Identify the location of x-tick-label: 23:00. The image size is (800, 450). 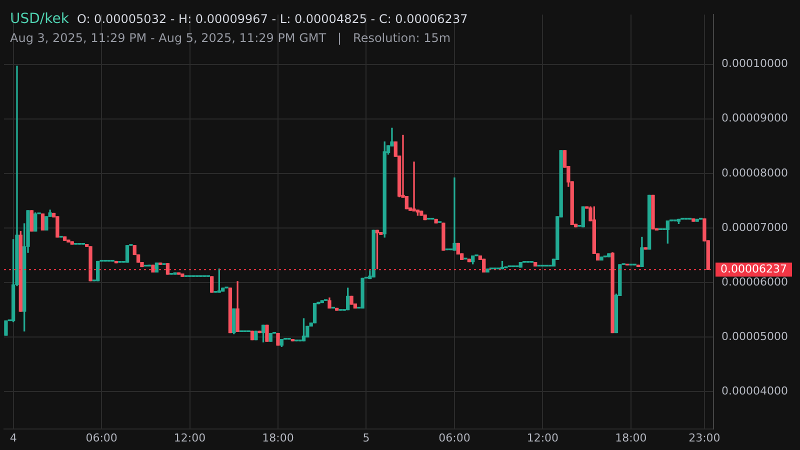
(704, 437).